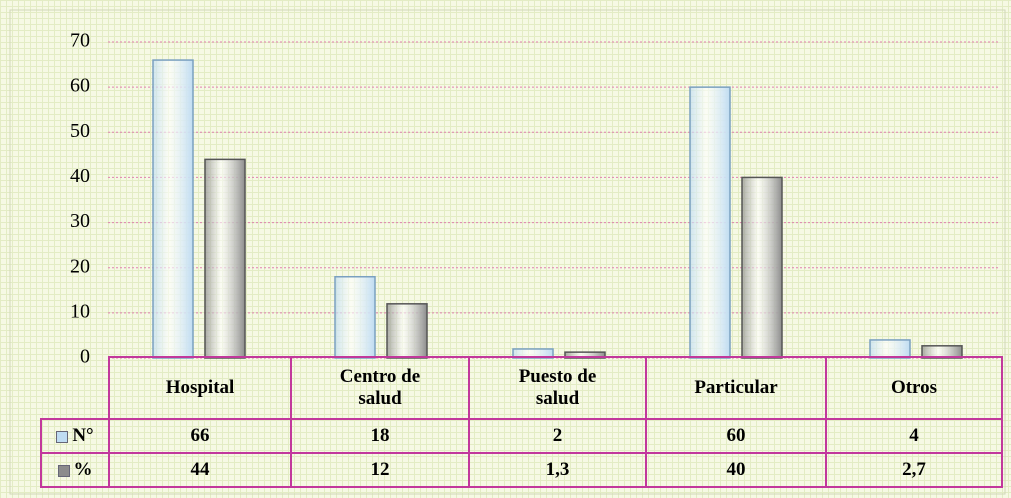 The width and height of the screenshot is (1011, 498). I want to click on corner, so click(75, 388).